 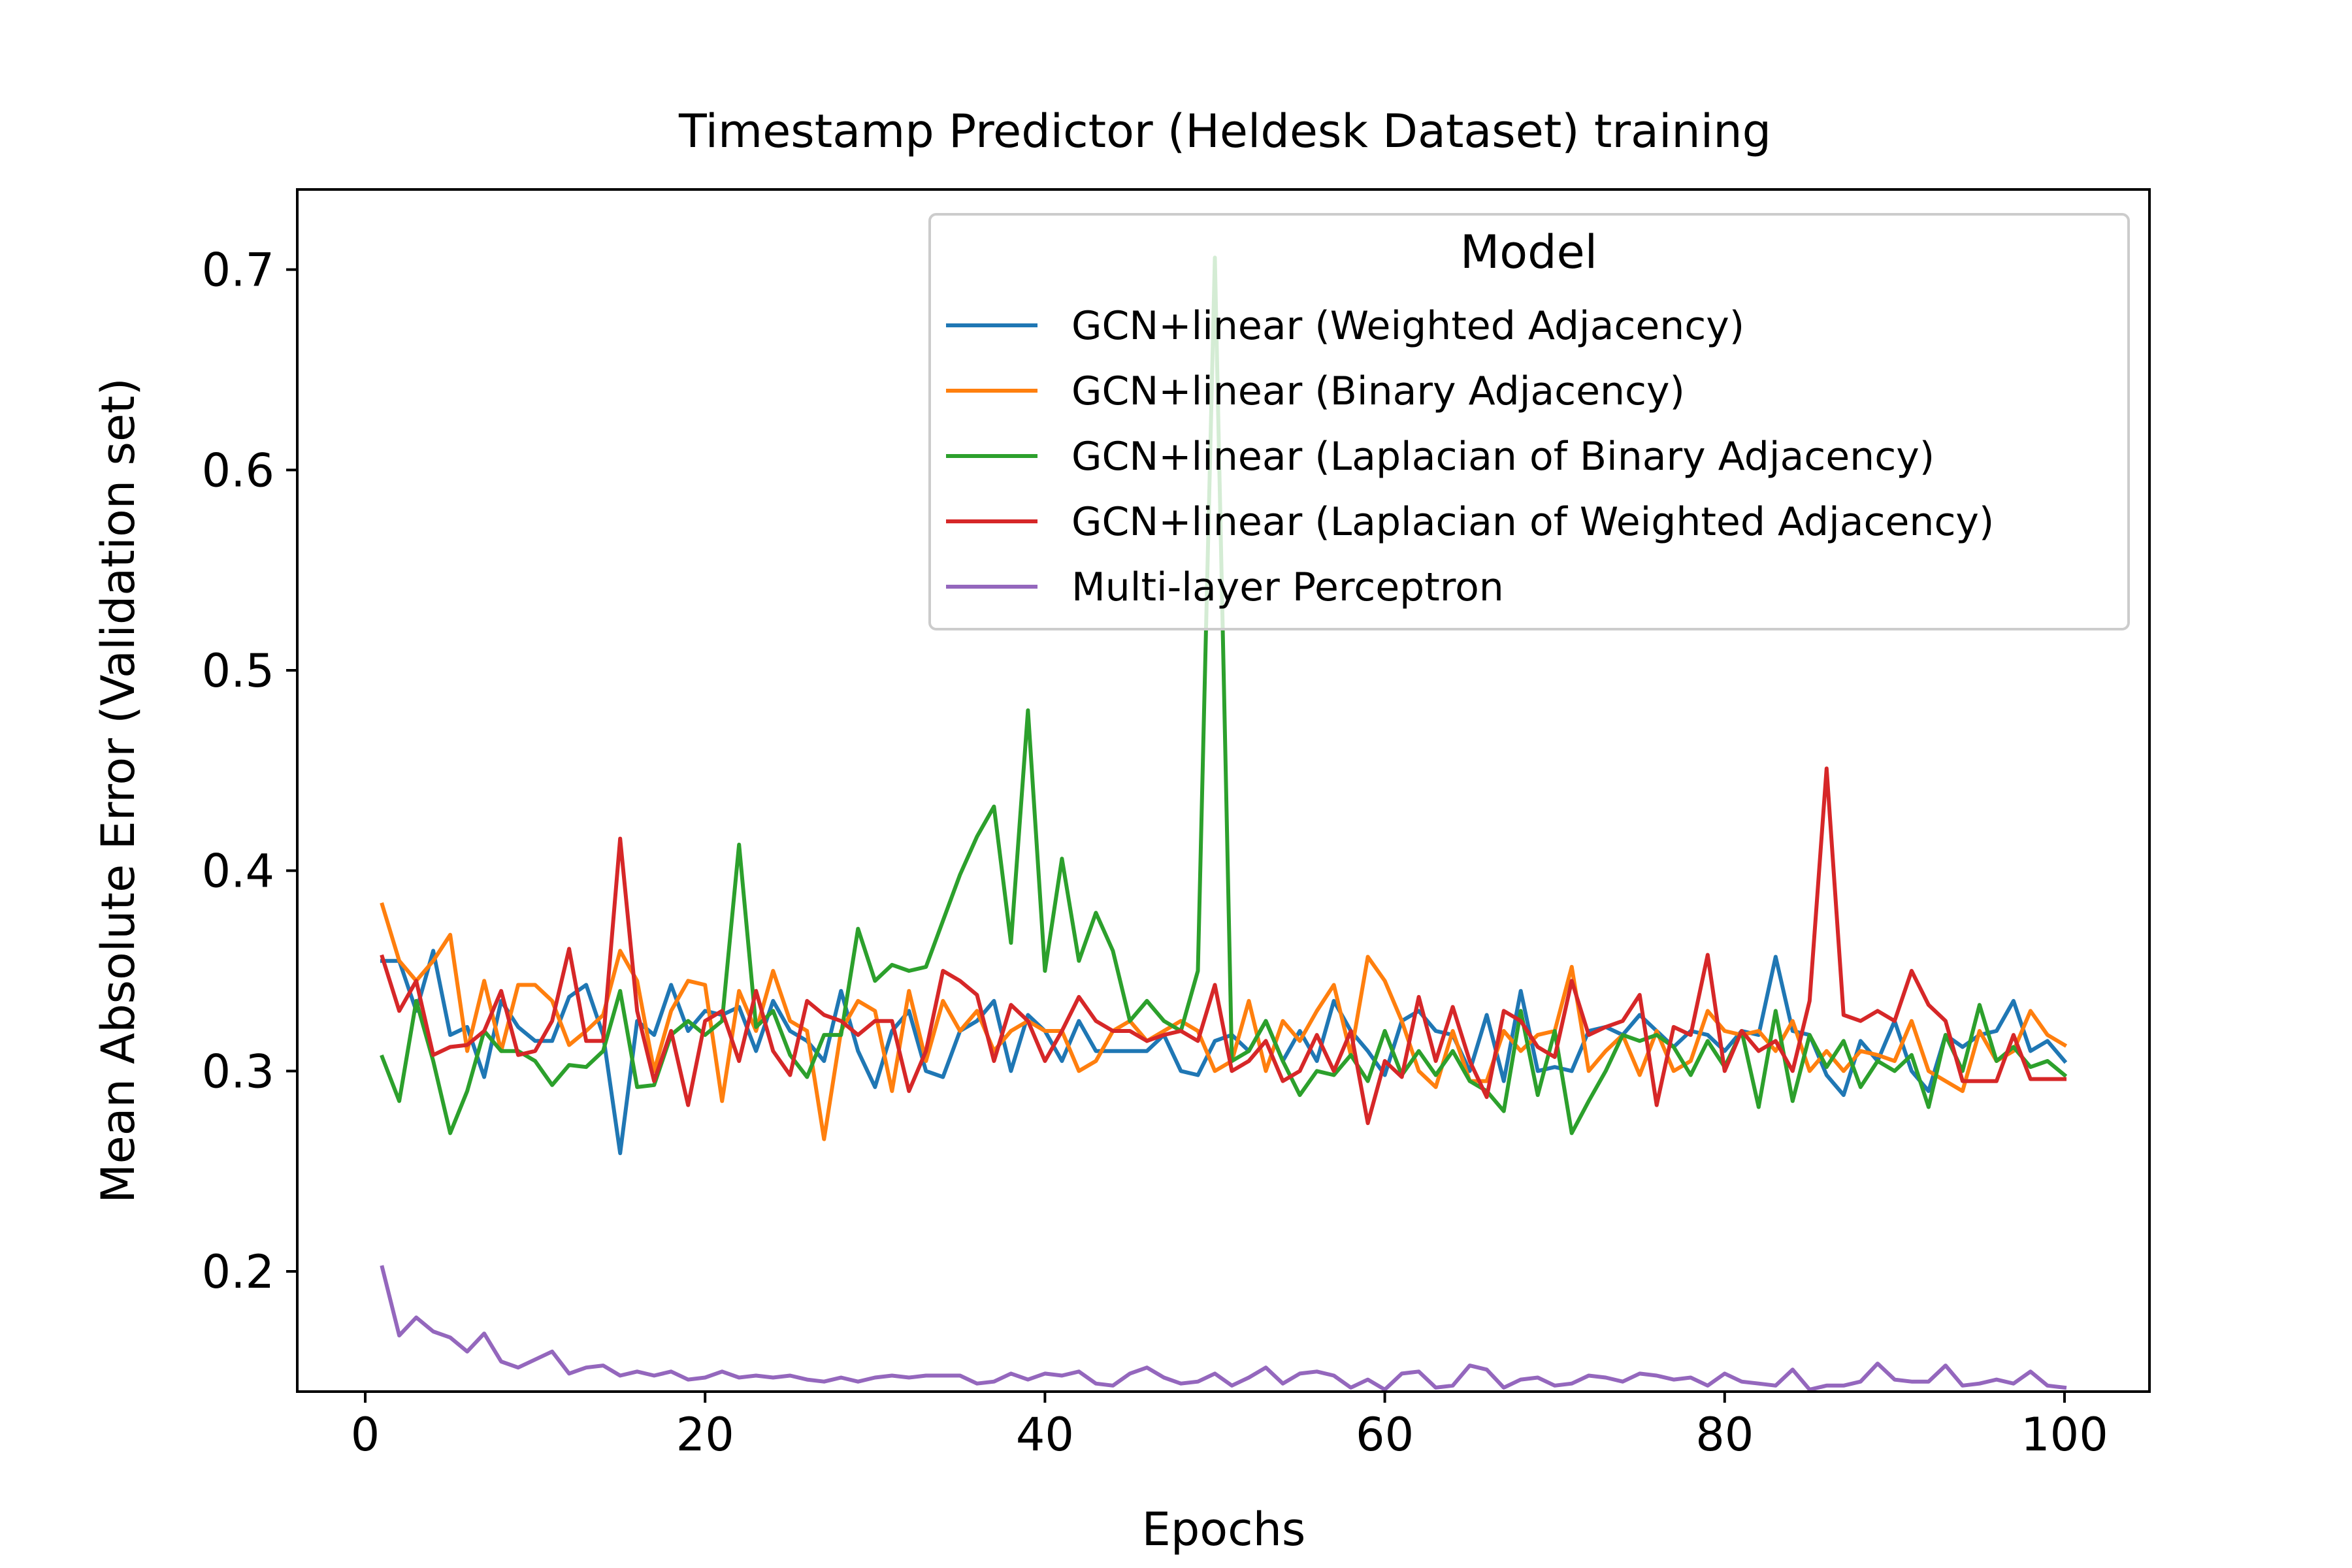 I want to click on legend-label-gcn-linear-binary-adjacency: GCN+linear (Binary Adjacency), so click(x=1378, y=391).